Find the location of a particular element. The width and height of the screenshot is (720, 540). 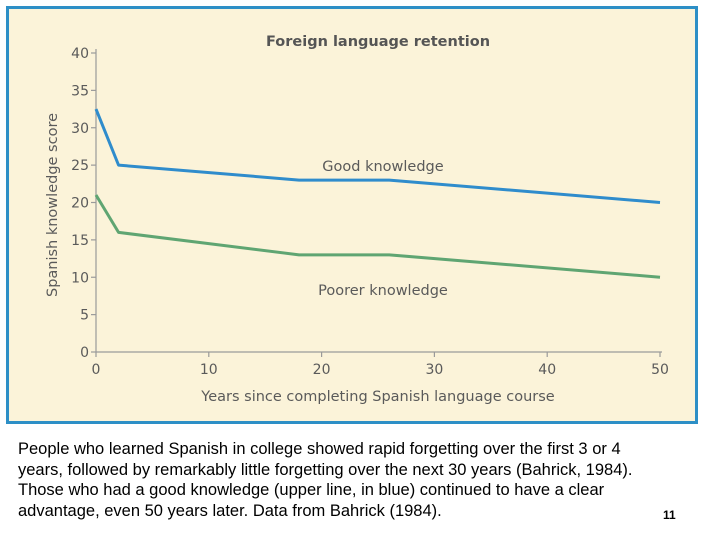

series-label-1: Good knowledge is located at coordinates (382, 167).